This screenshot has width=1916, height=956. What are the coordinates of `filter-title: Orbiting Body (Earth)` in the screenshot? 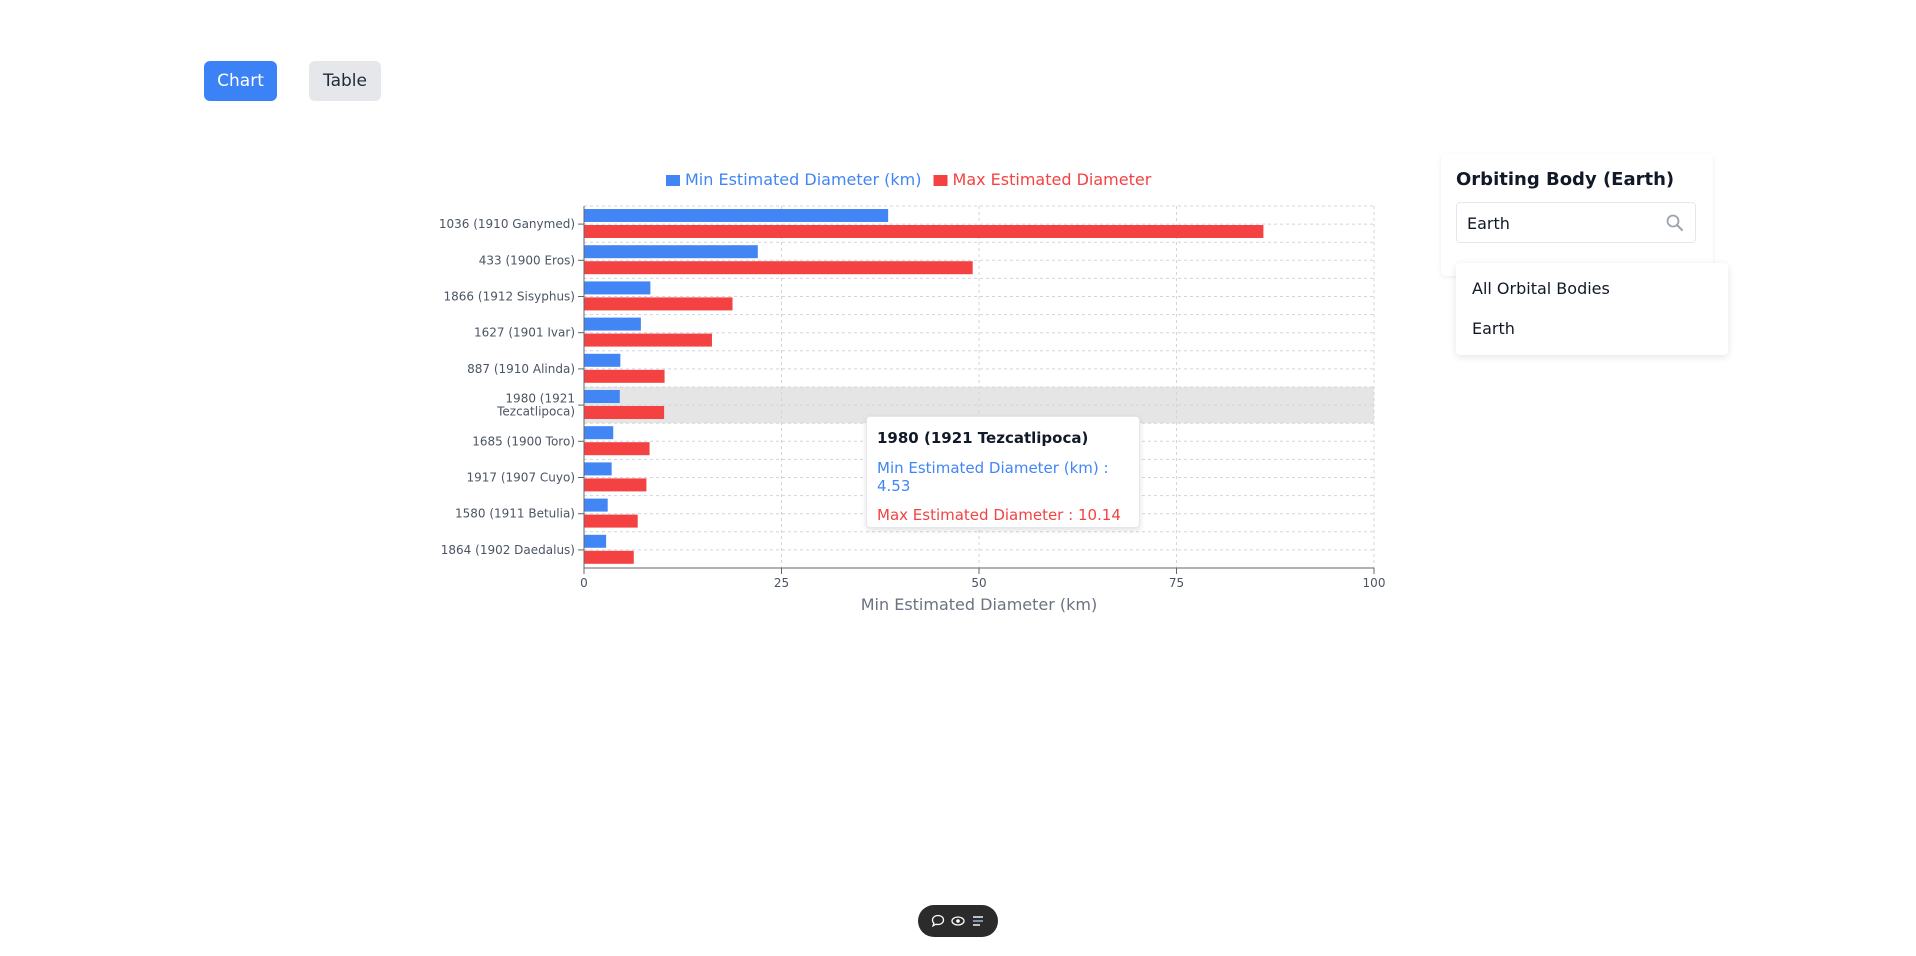 It's located at (1565, 179).